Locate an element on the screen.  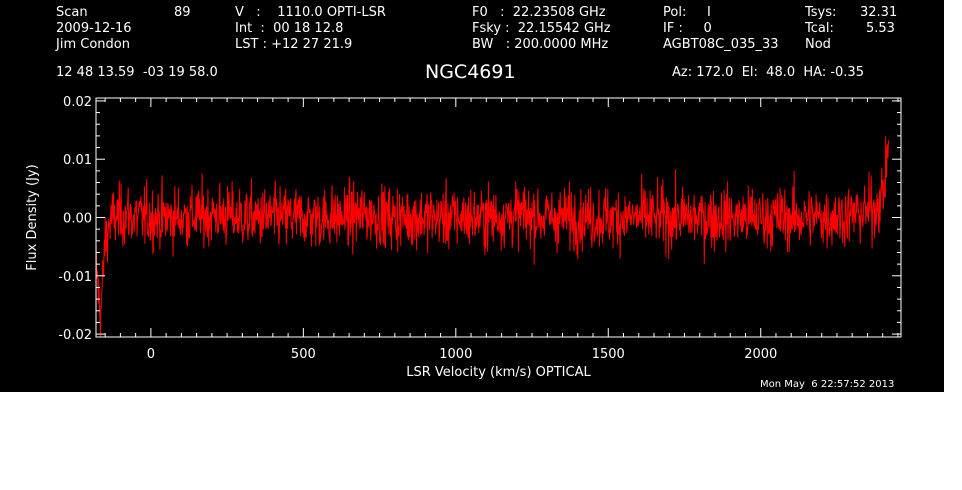
lst-readout: LST : +12 27 21.9 is located at coordinates (294, 44).